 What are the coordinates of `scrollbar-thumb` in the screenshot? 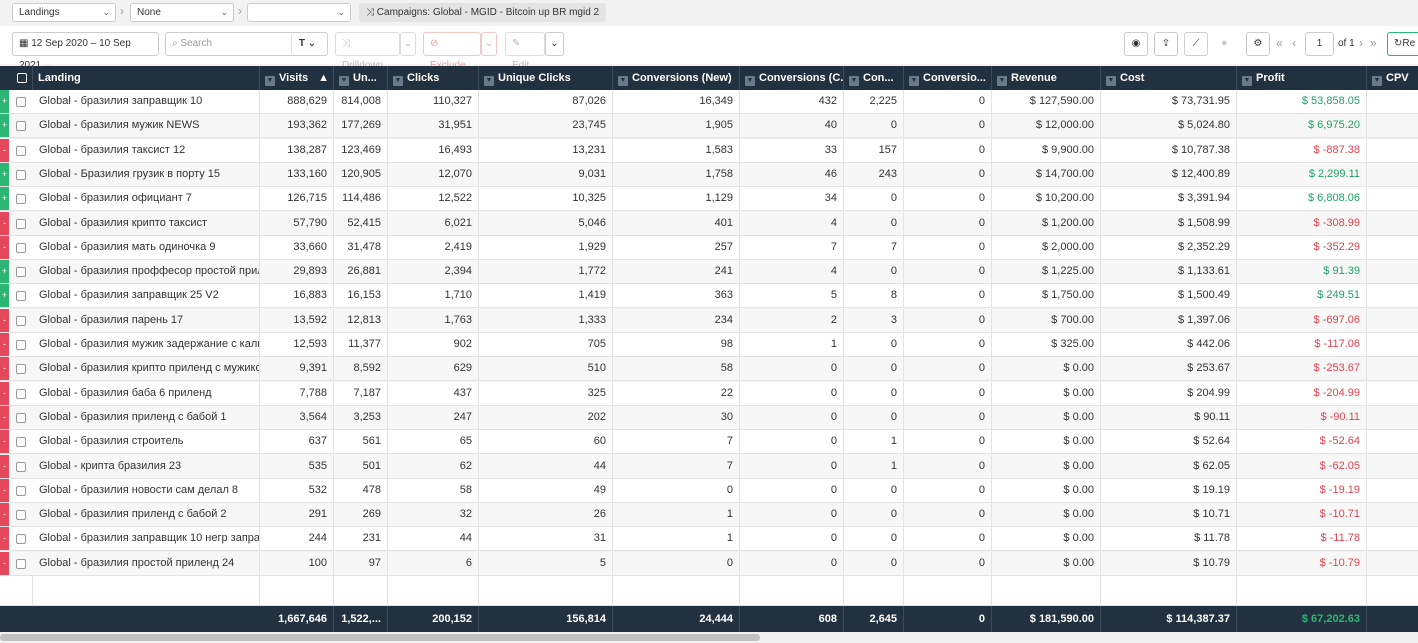 It's located at (380, 637).